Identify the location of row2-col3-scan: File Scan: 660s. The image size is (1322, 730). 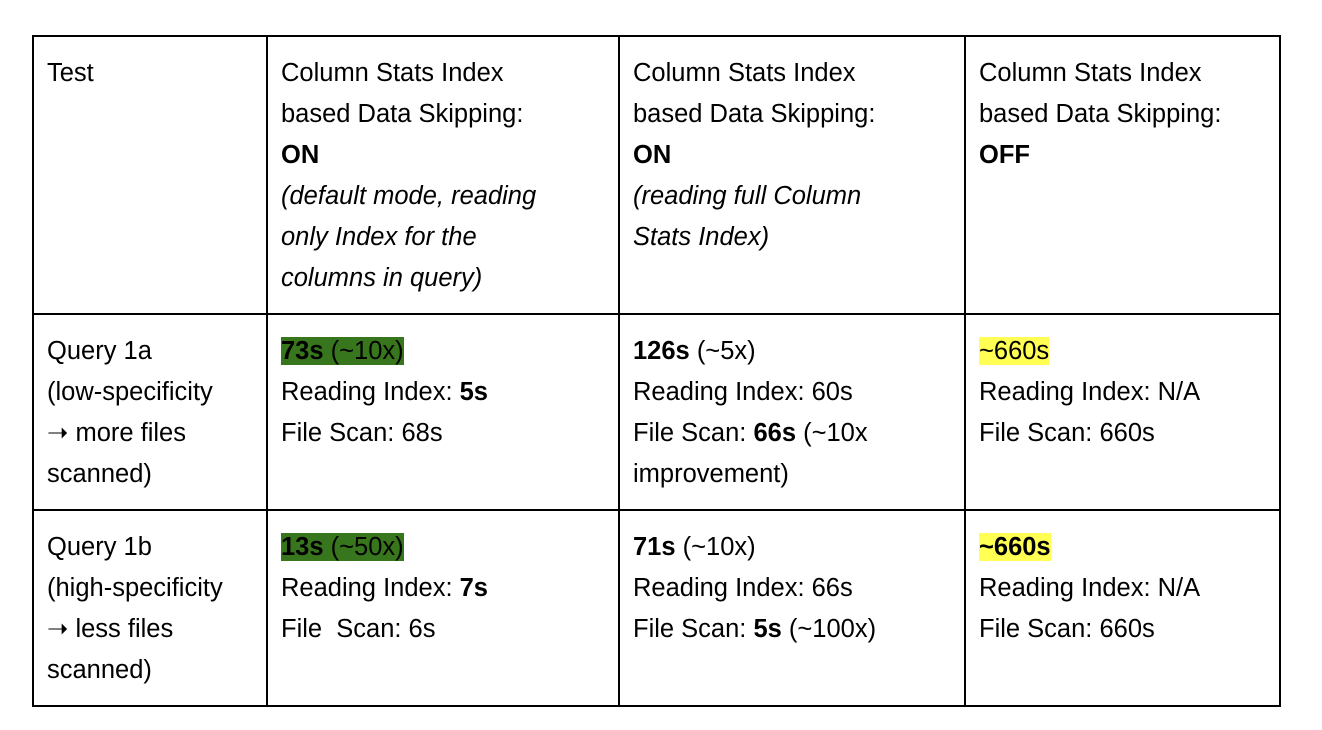
(1067, 629).